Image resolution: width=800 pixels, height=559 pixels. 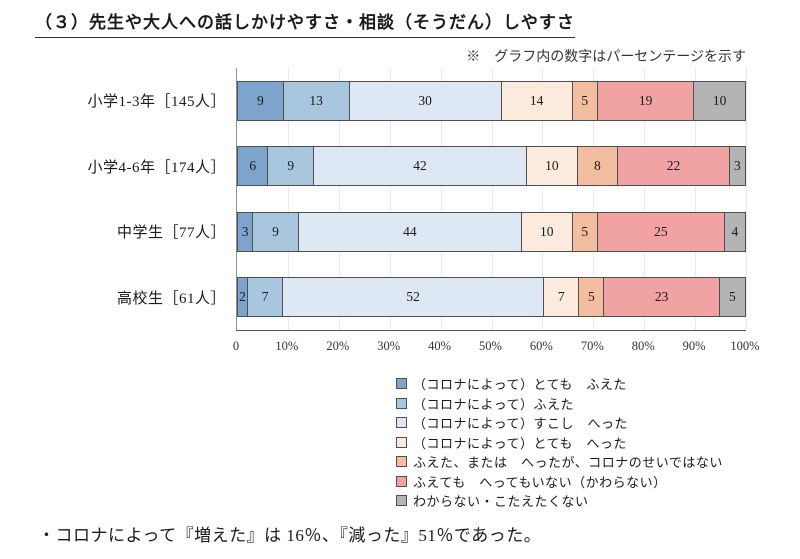 What do you see at coordinates (156, 102) in the screenshot?
I see `category-label: 小学1-3年［145人］` at bounding box center [156, 102].